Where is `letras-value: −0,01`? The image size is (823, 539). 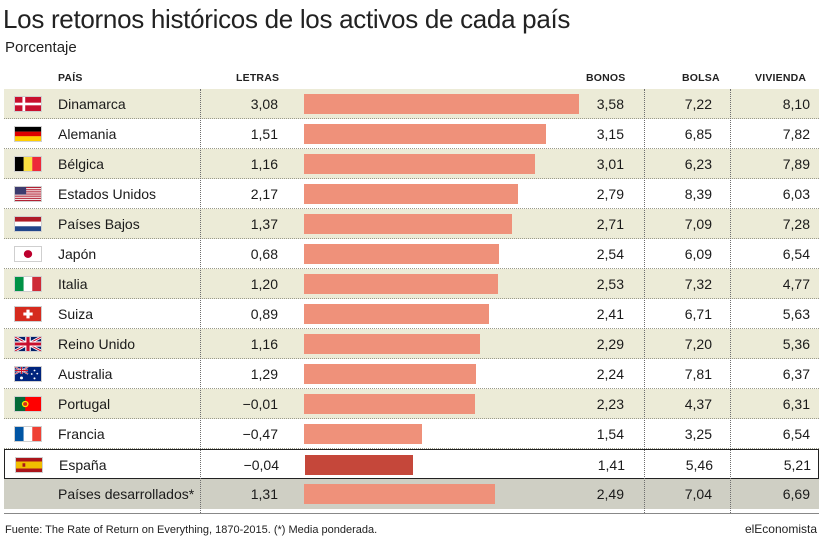
letras-value: −0,01 is located at coordinates (260, 404).